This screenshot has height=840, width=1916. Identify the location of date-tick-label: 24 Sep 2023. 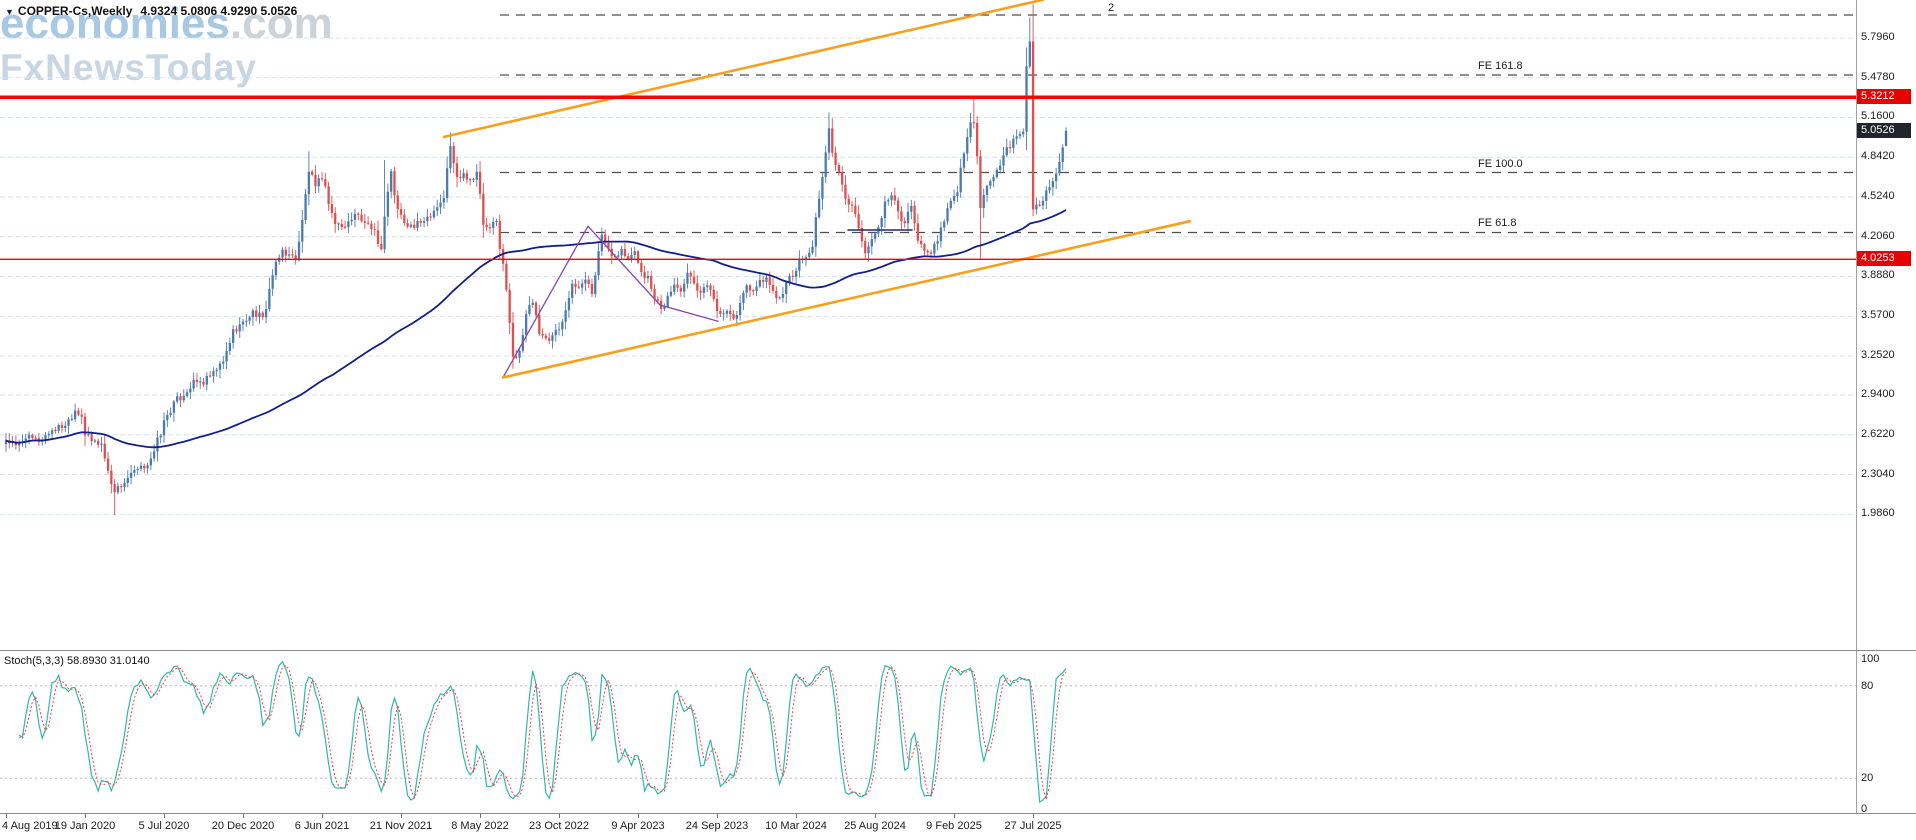
(717, 826).